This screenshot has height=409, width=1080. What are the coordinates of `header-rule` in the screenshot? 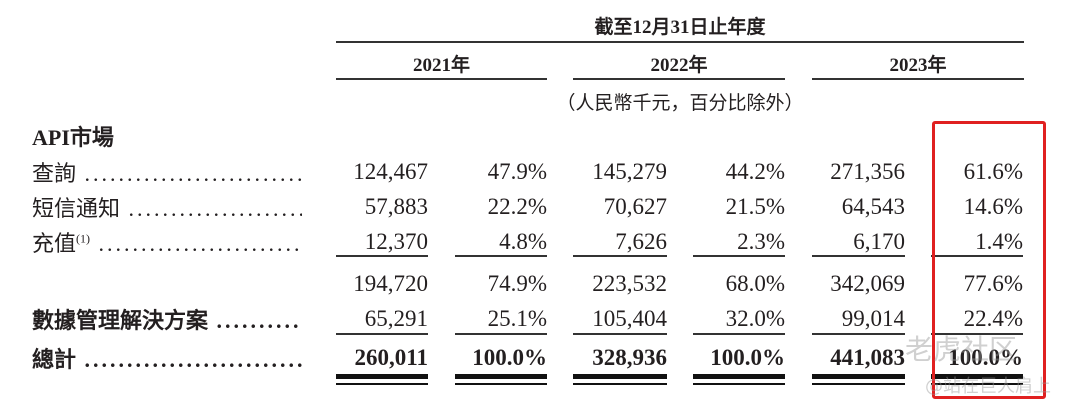 It's located at (680, 42).